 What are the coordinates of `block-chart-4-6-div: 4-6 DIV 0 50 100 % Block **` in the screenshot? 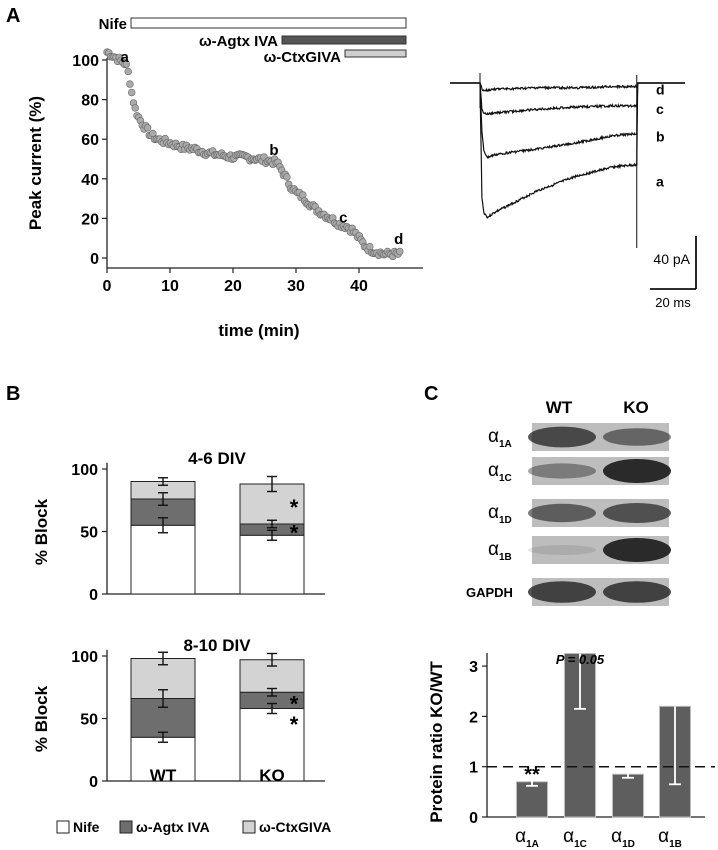 It's located at (178, 526).